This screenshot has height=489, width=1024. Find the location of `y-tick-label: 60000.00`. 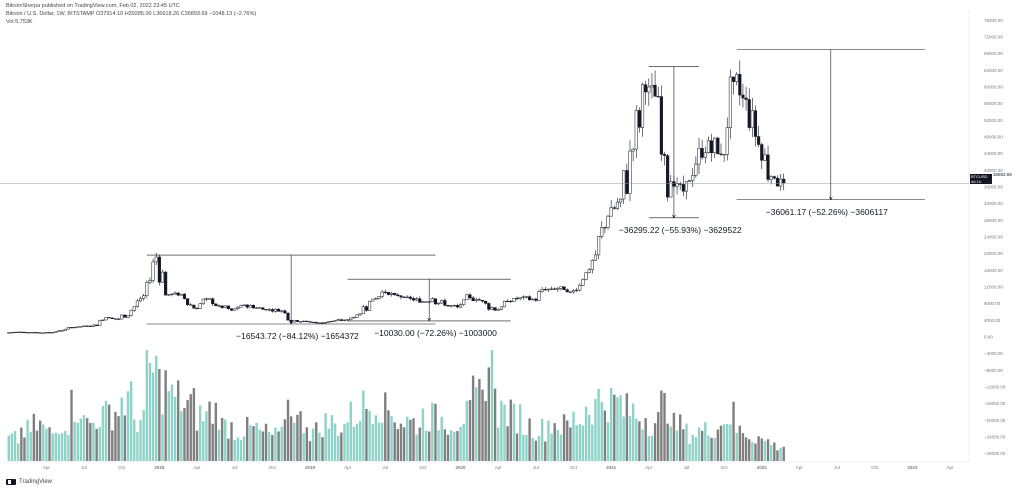

y-tick-label: 60000.00 is located at coordinates (993, 87).